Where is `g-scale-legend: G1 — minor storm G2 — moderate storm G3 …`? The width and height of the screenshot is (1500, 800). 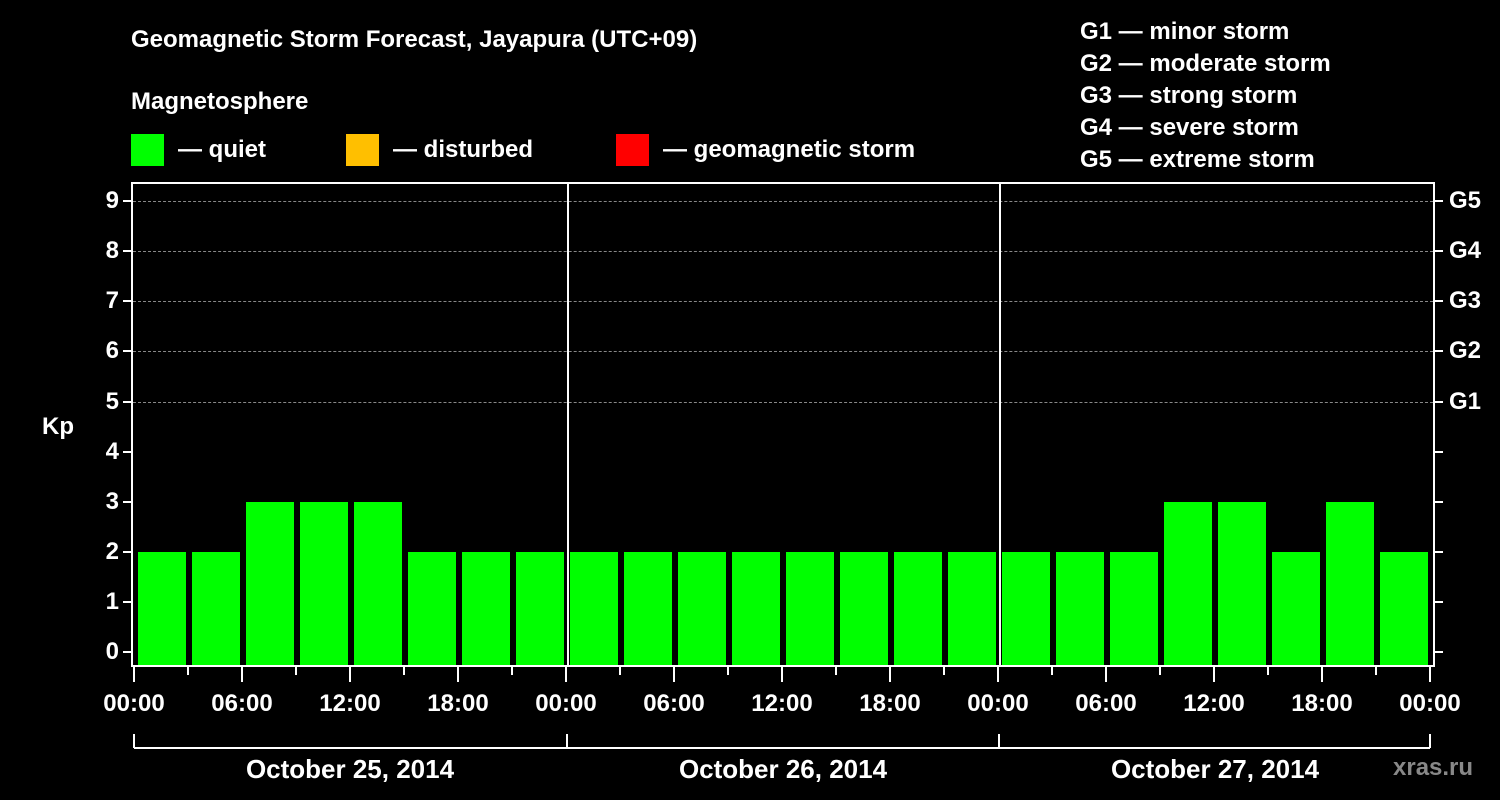 g-scale-legend: G1 — minor storm G2 — moderate storm G3 … is located at coordinates (1205, 96).